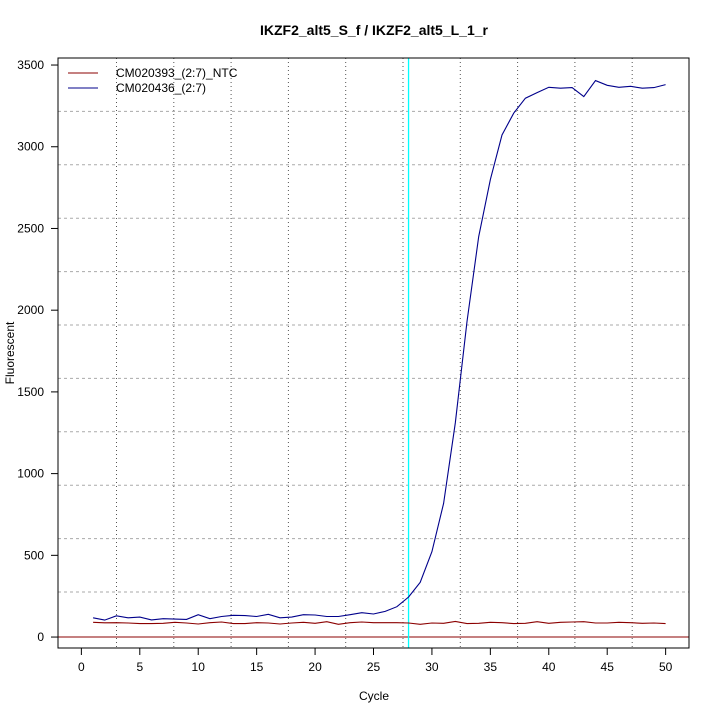 The height and width of the screenshot is (720, 720). I want to click on y-tick-label: 3000, so click(30, 147).